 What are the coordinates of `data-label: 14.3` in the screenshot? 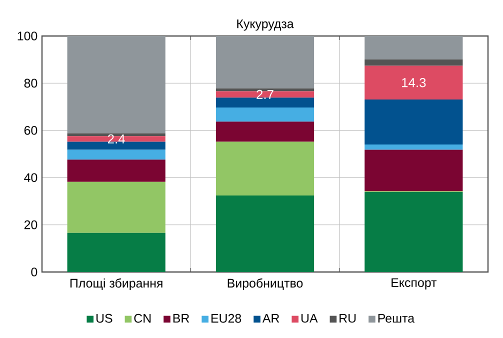 It's located at (414, 83).